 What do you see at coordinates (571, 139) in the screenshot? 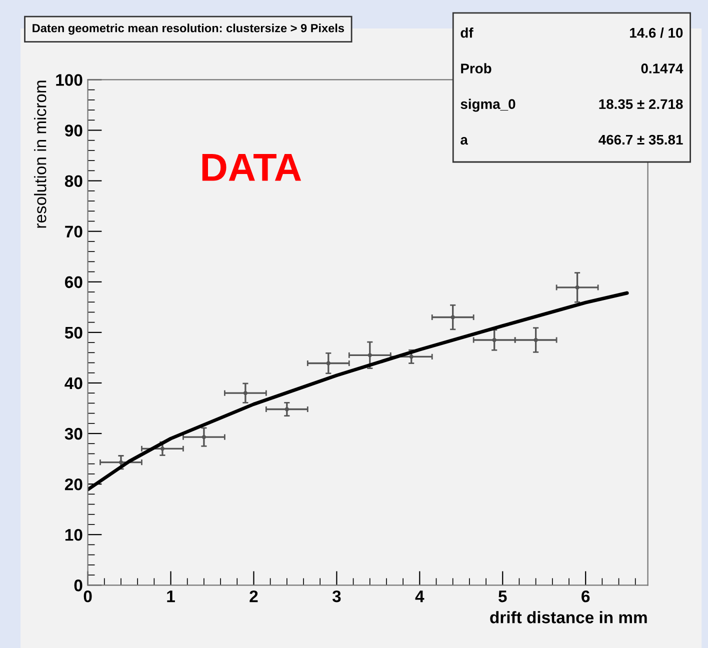
I see `text: a 466.7 ± 35.81` at bounding box center [571, 139].